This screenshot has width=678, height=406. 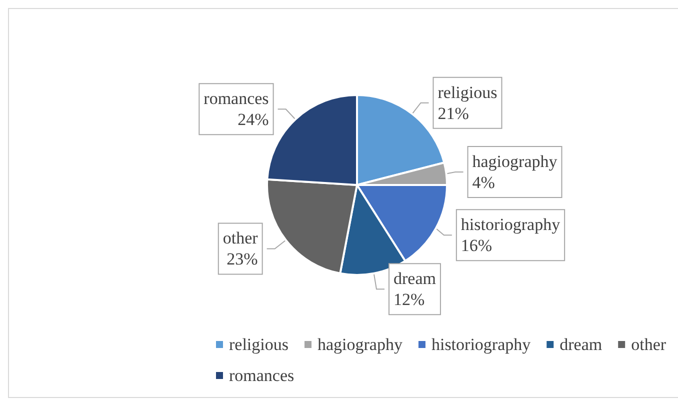 What do you see at coordinates (261, 375) in the screenshot?
I see `legend-label: romances` at bounding box center [261, 375].